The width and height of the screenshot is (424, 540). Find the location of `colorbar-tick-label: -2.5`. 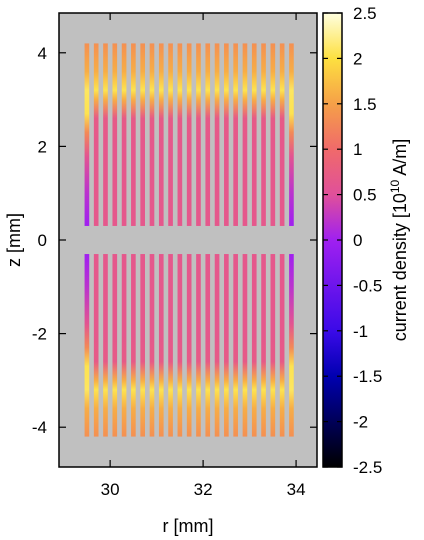

colorbar-tick-label: -2.5 is located at coordinates (367, 467).